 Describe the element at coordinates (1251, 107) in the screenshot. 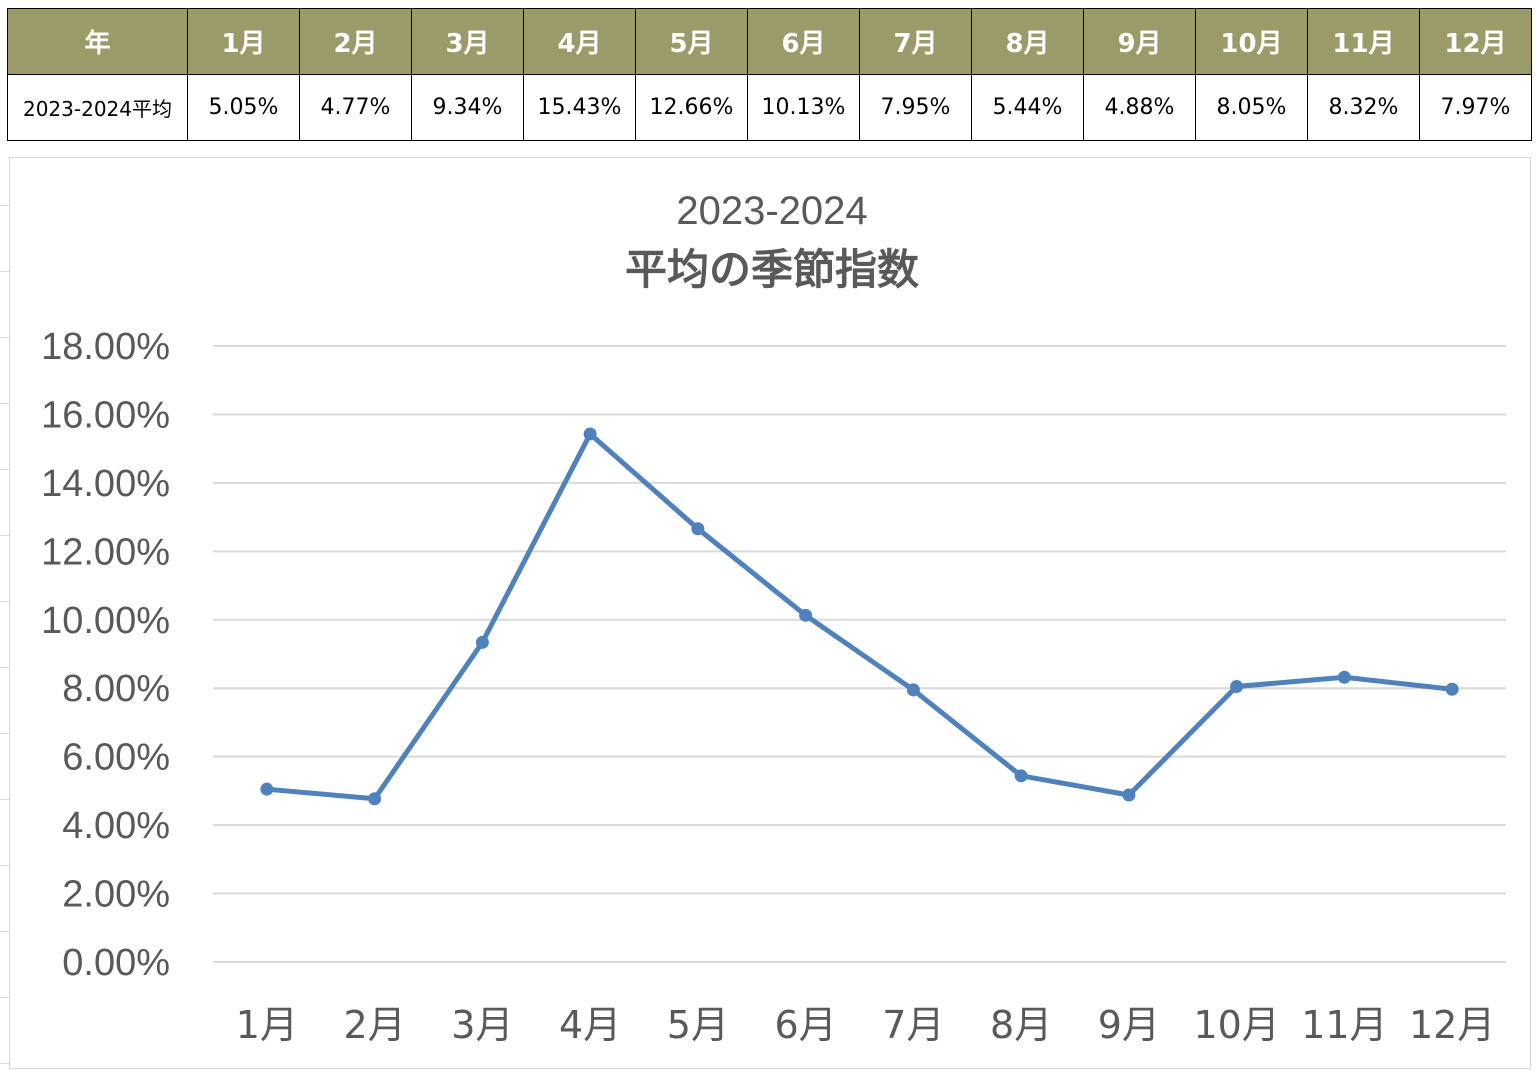

I see `value-cell: 8.05%` at that location.